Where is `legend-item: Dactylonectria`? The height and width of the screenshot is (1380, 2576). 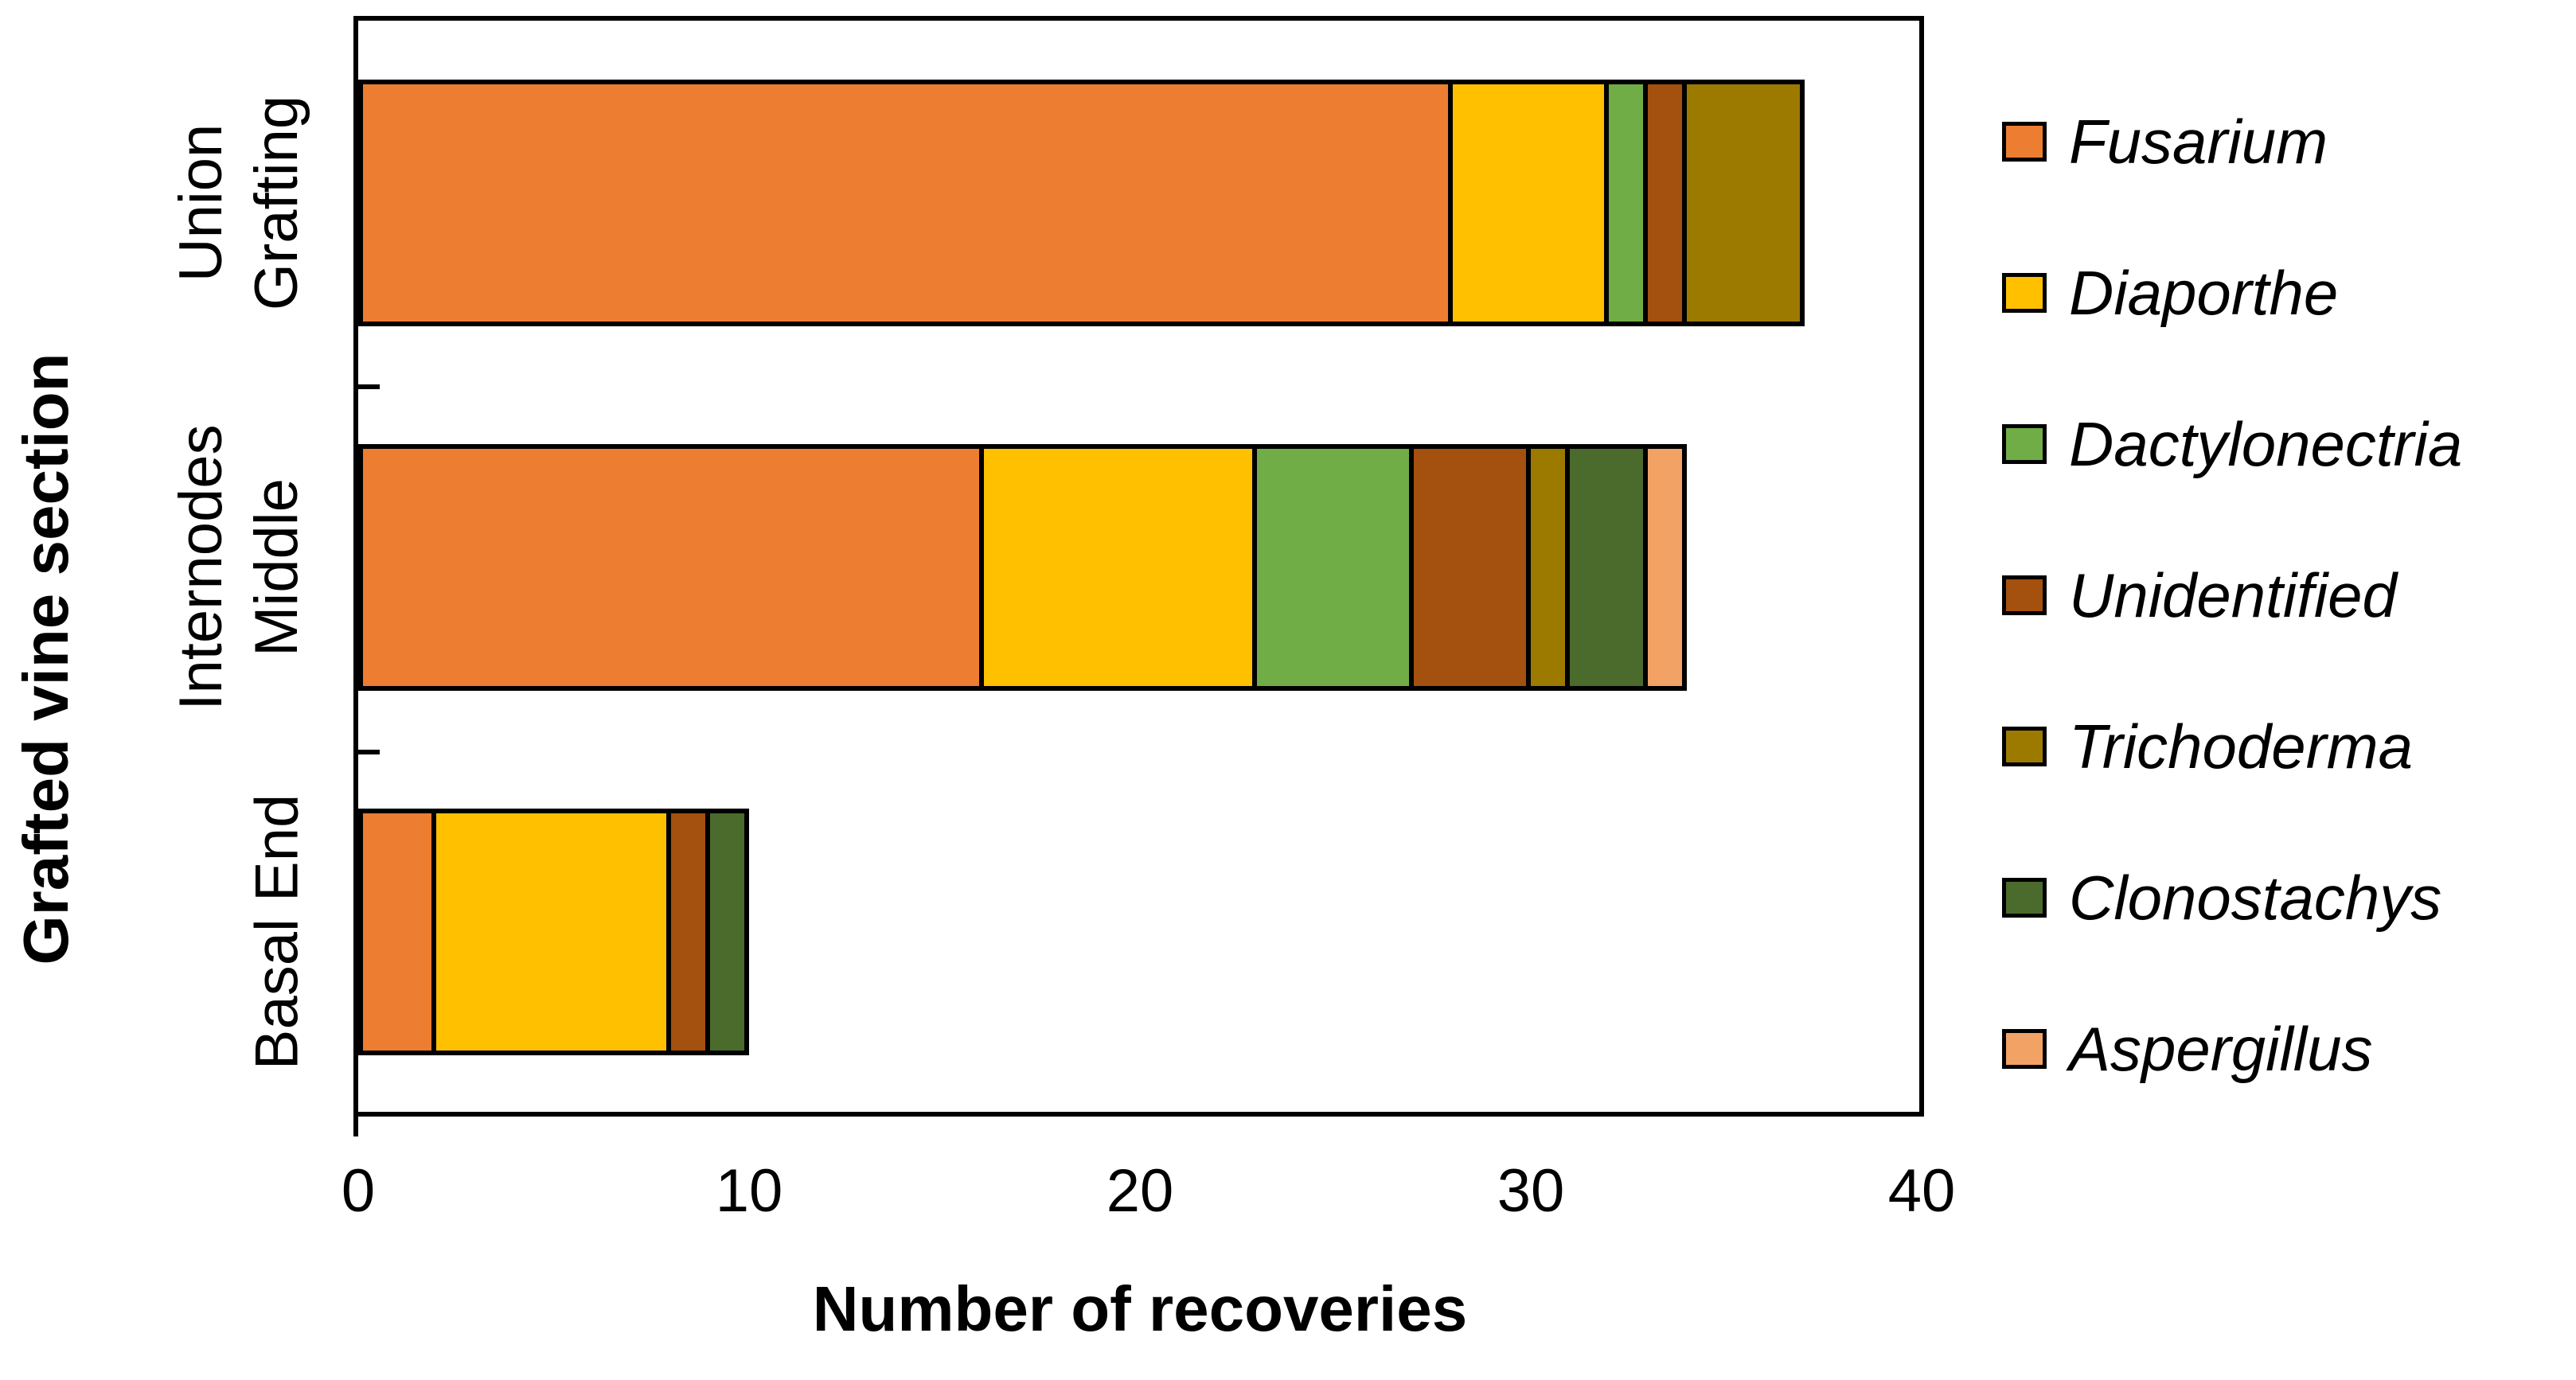
legend-item: Dactylonectria is located at coordinates (2232, 444).